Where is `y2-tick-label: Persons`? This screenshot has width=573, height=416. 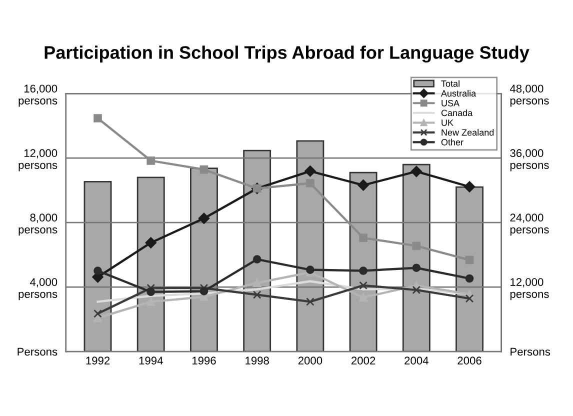 y2-tick-label: Persons is located at coordinates (530, 352).